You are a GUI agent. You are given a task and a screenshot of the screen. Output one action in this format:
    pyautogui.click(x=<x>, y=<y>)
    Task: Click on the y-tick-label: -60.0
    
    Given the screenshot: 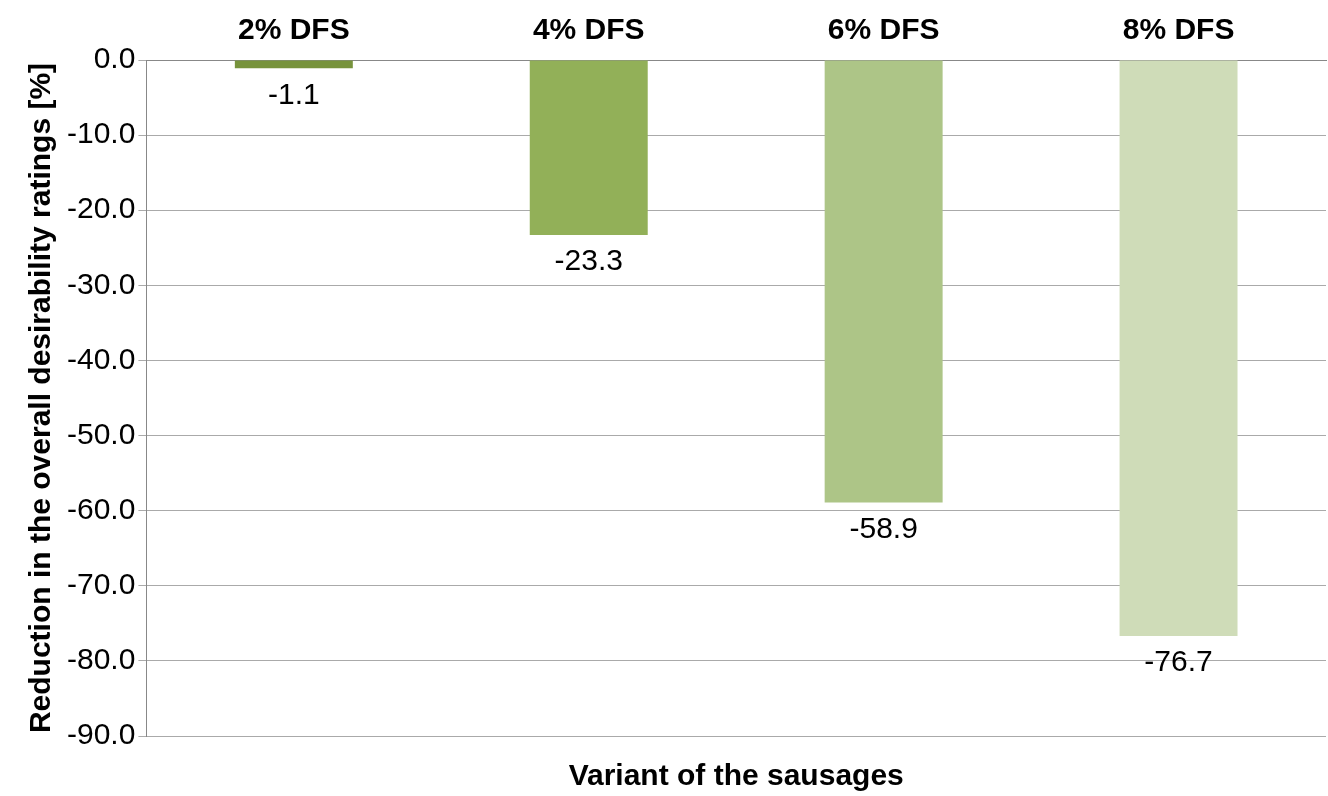 What is the action you would take?
    pyautogui.click(x=101, y=508)
    